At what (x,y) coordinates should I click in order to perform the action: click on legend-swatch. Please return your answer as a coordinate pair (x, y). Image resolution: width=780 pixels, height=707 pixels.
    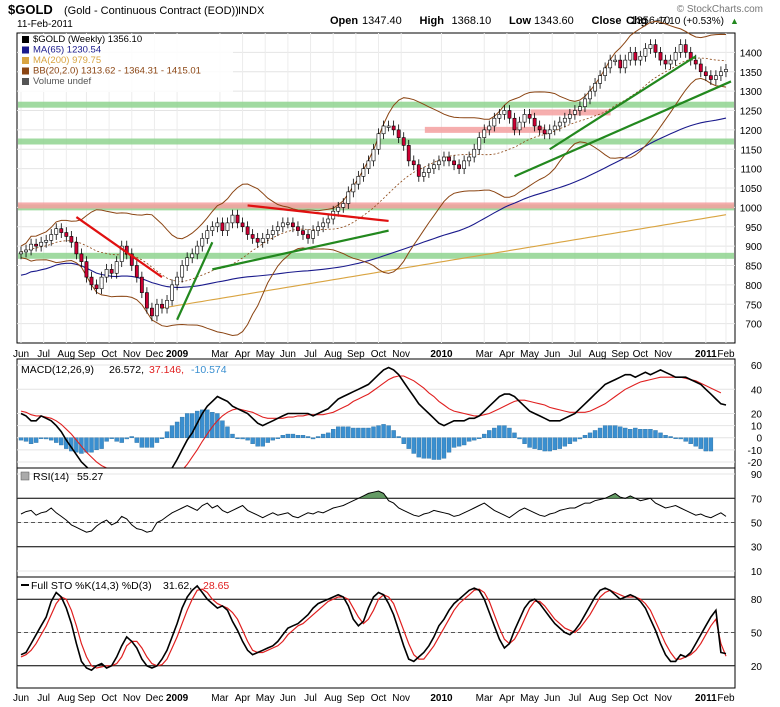
    Looking at the image, I should click on (25, 71).